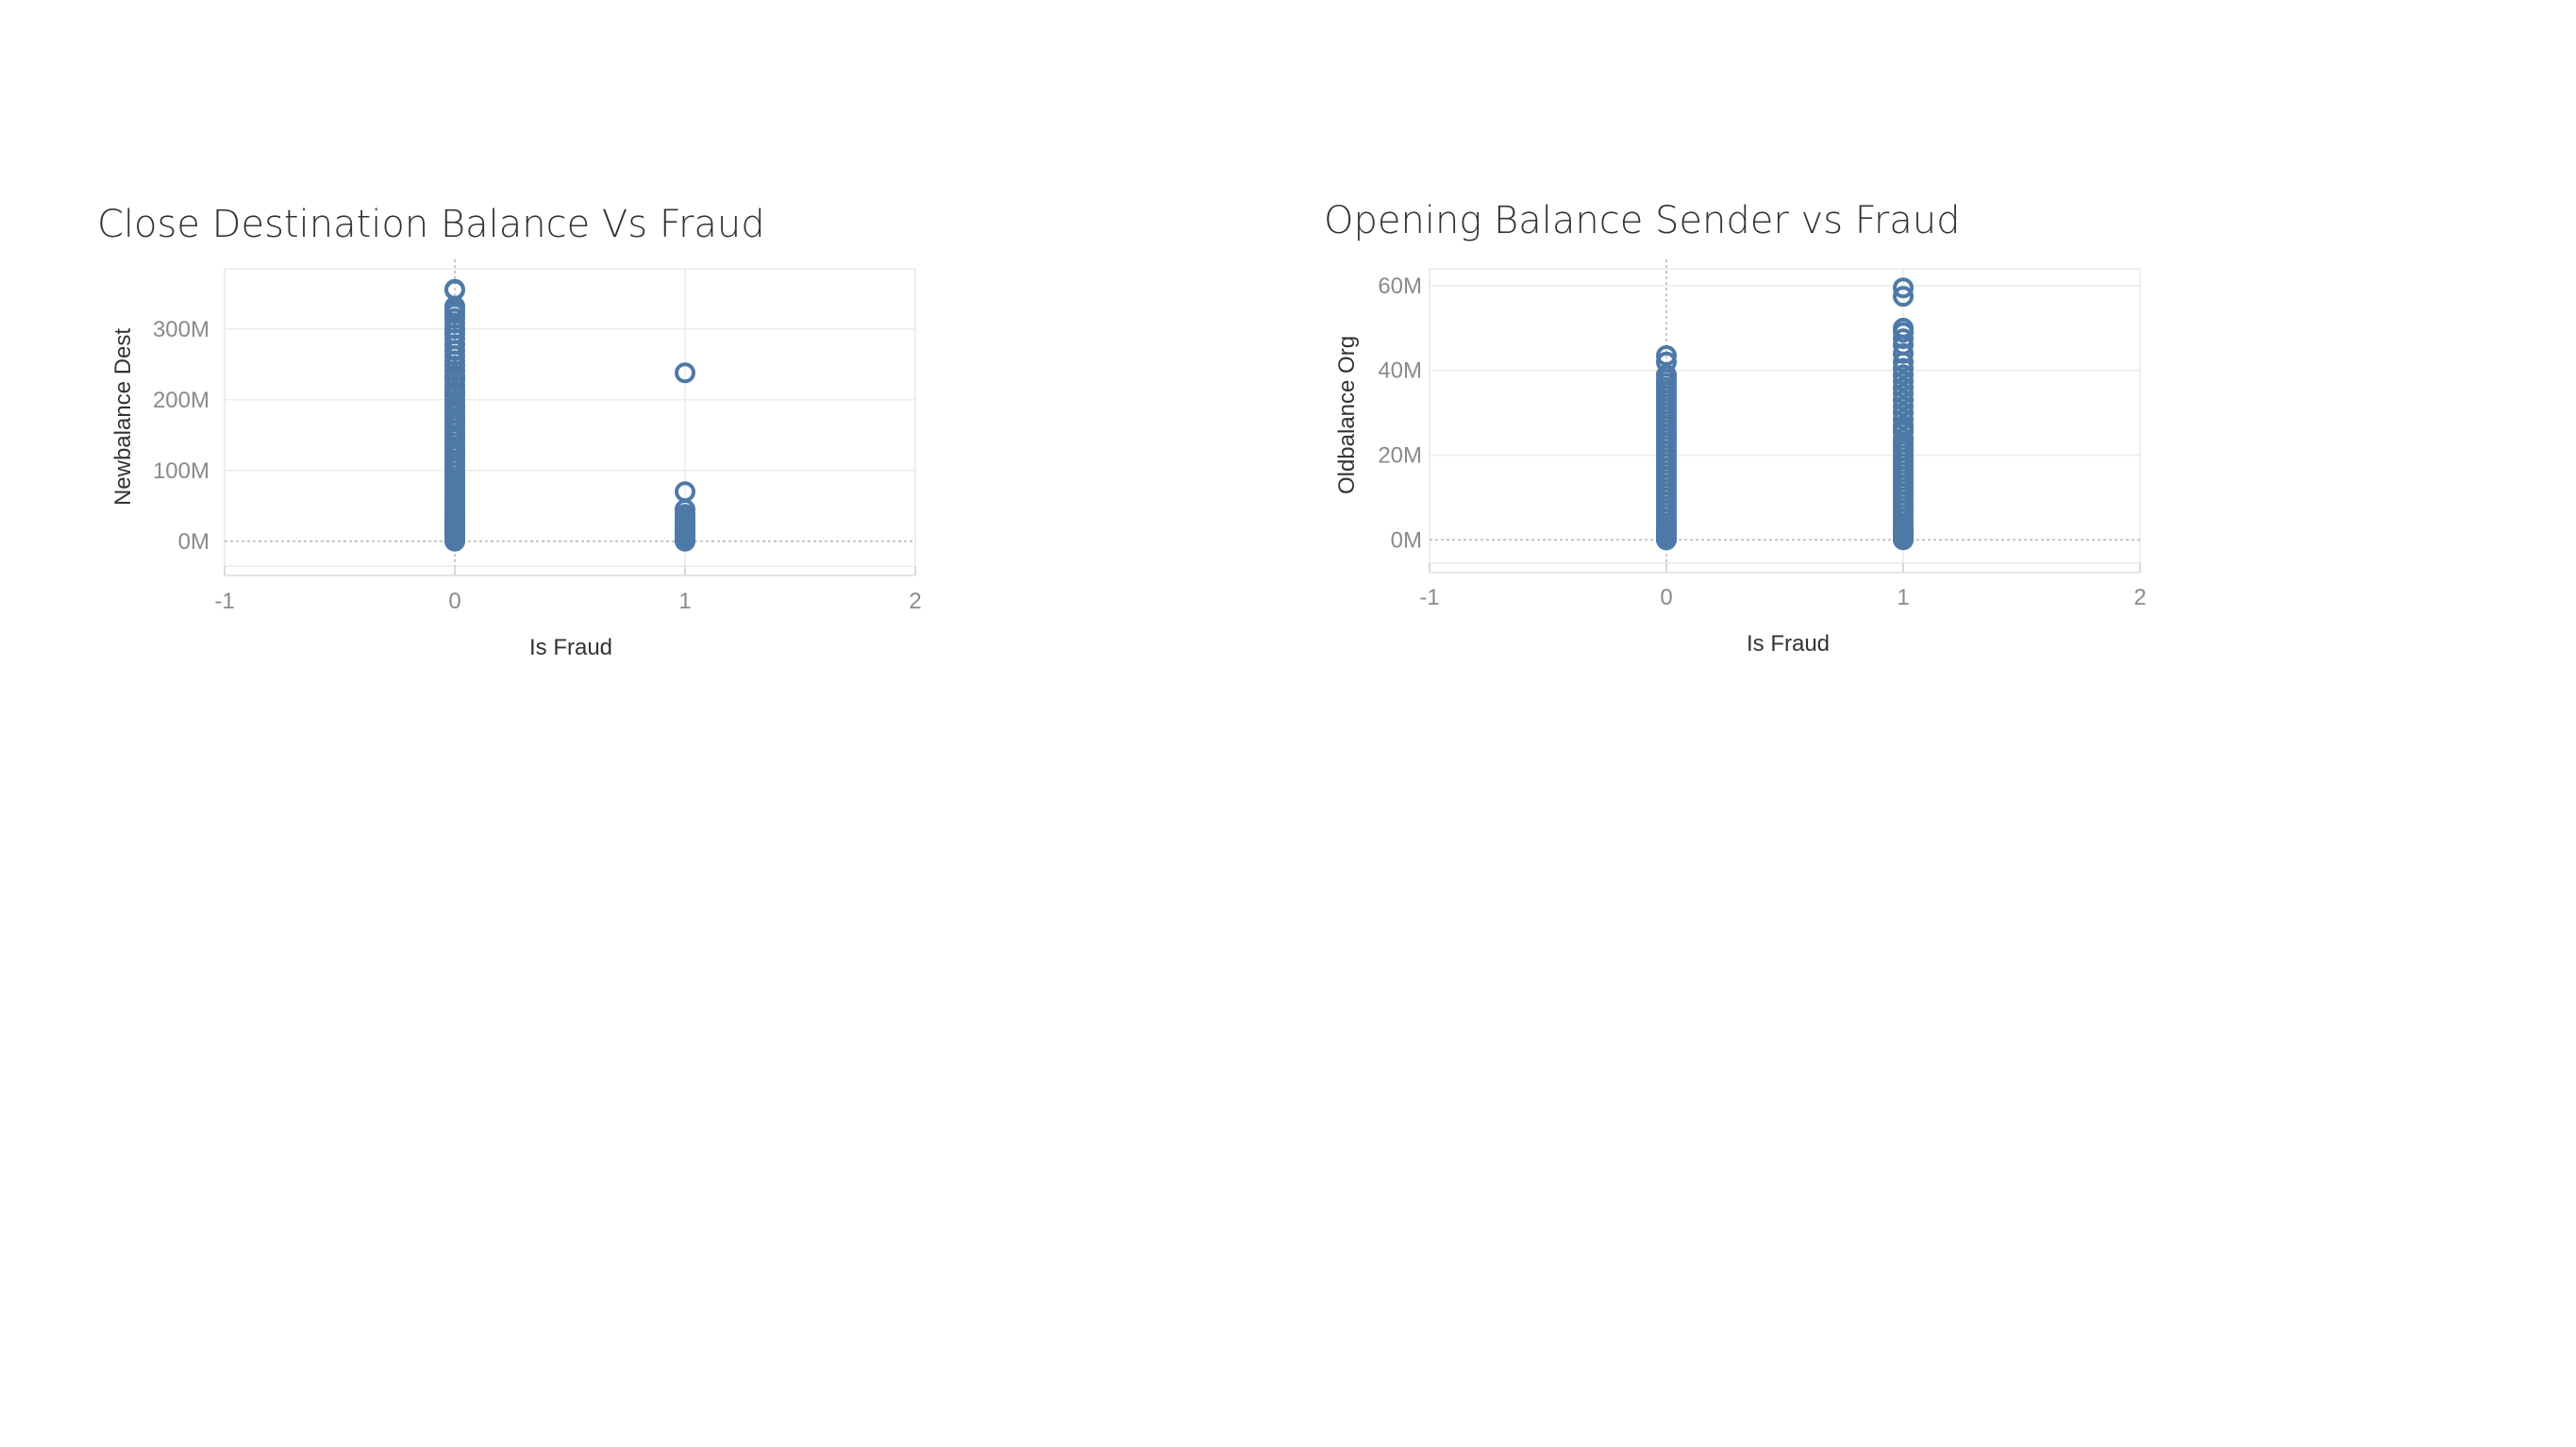 This screenshot has height=1447, width=2576. What do you see at coordinates (1400, 371) in the screenshot?
I see `y-tick-label: 40M` at bounding box center [1400, 371].